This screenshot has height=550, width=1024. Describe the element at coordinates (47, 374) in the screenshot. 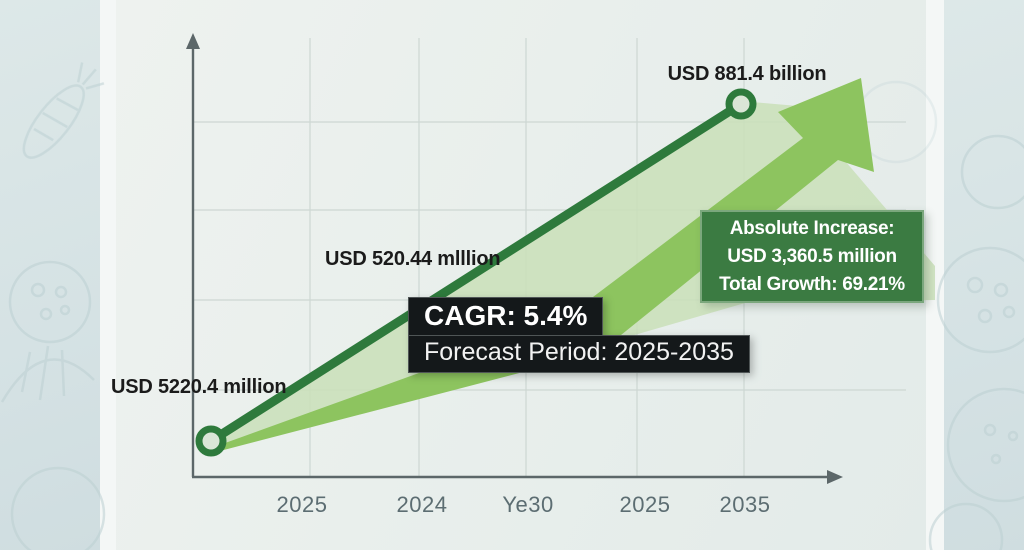

I see `dumpling-doodle-icon` at that location.